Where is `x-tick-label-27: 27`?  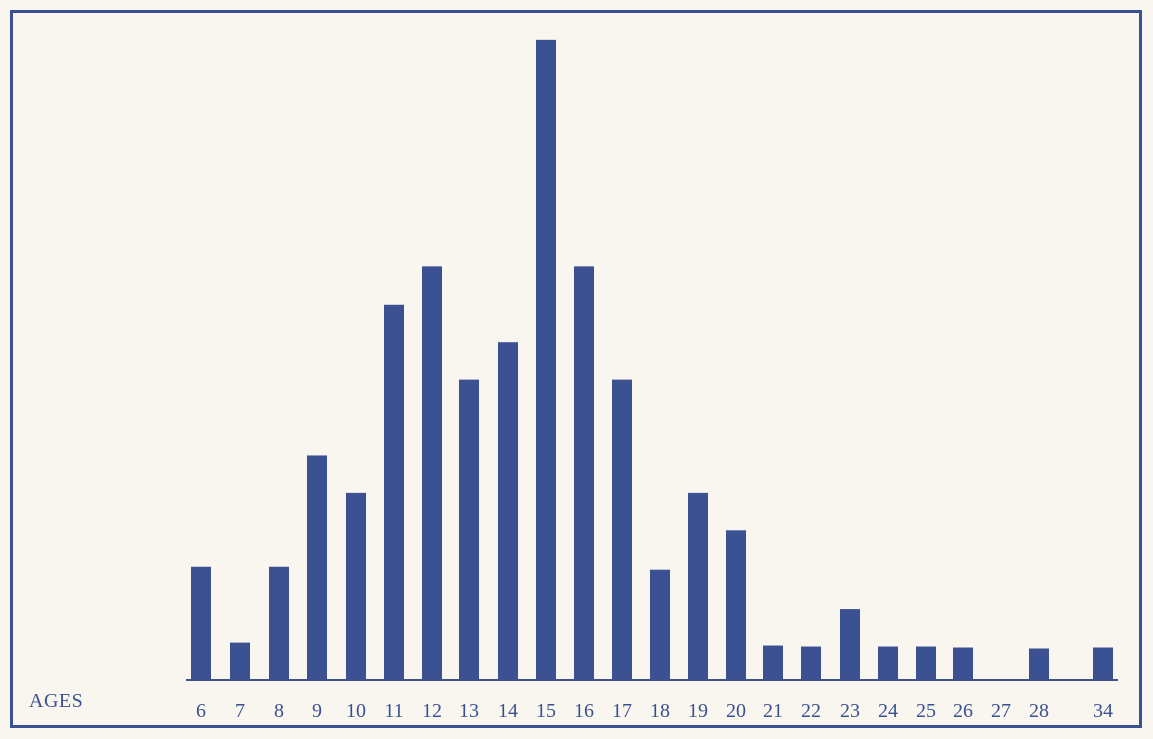 x-tick-label-27: 27 is located at coordinates (1001, 711).